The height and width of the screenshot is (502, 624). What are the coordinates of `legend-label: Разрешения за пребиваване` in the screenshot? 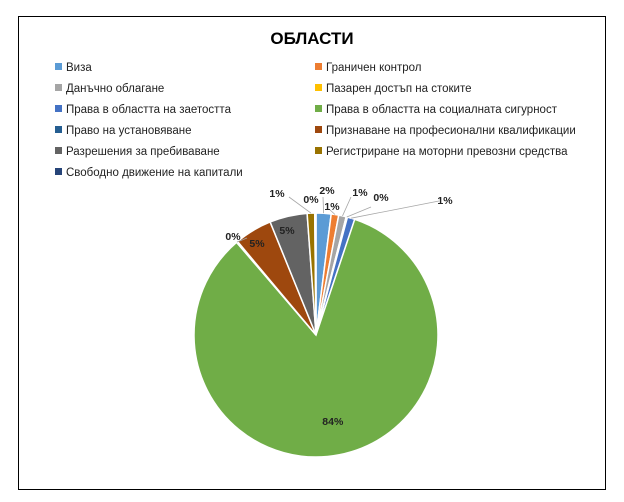 It's located at (143, 152).